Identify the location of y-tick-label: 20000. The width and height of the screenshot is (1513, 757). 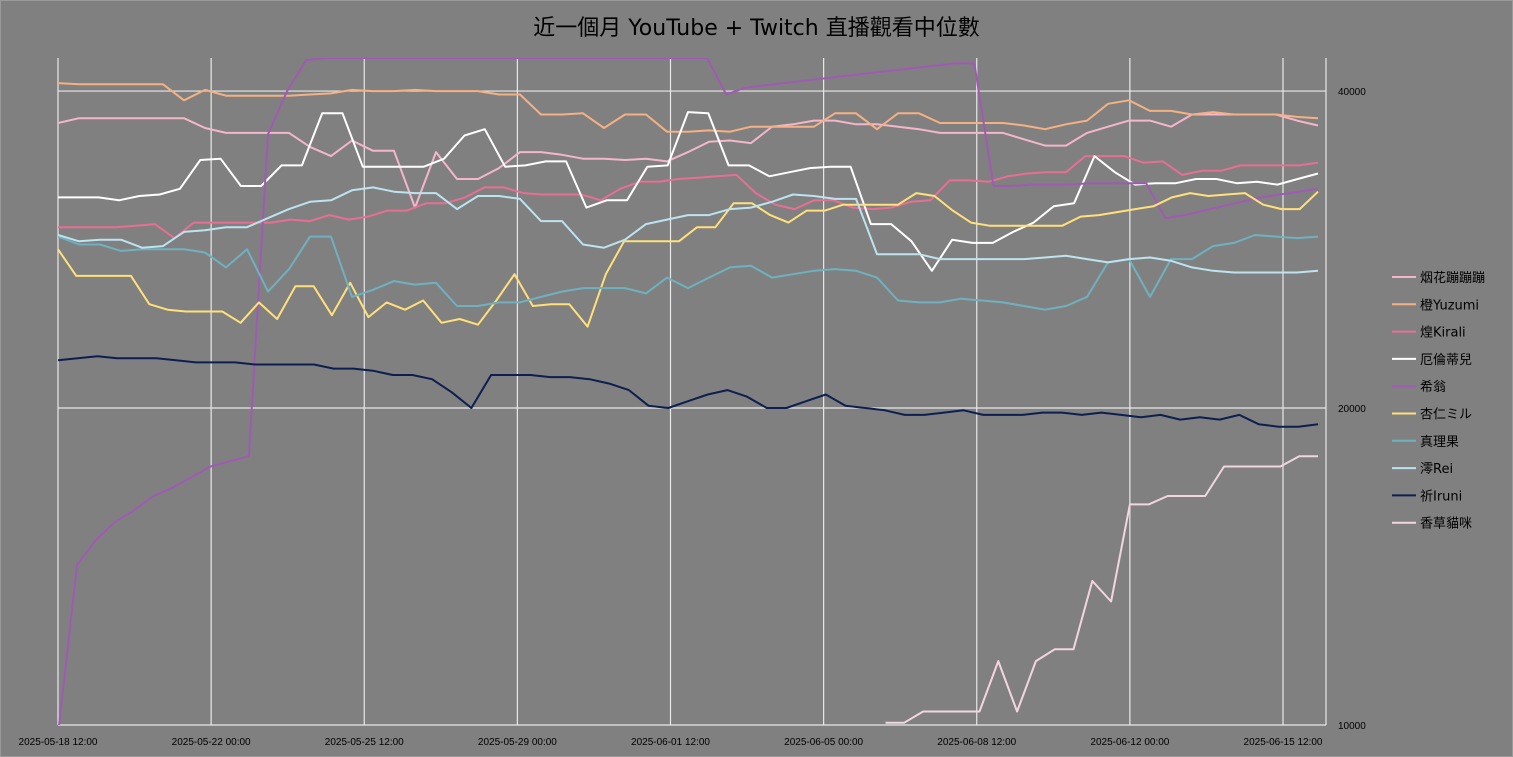
(1352, 409).